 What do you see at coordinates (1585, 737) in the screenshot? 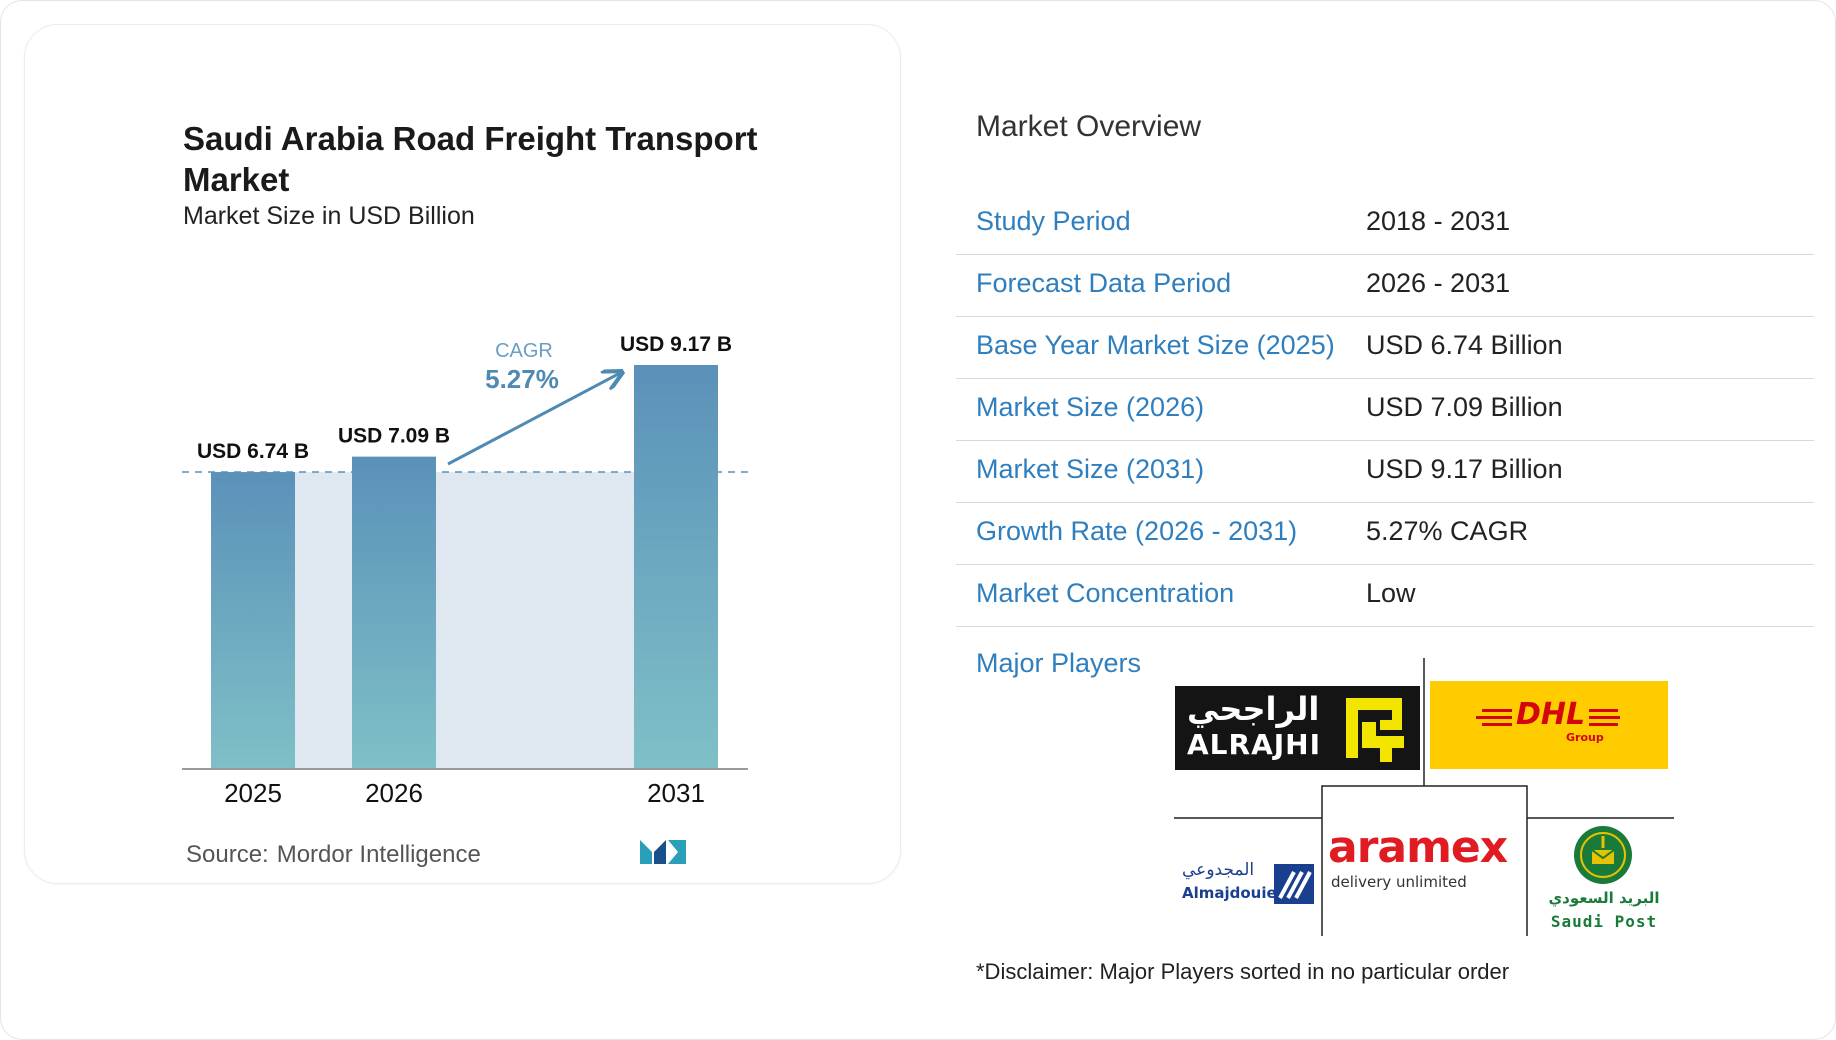
I see `dhl-group: Group` at bounding box center [1585, 737].